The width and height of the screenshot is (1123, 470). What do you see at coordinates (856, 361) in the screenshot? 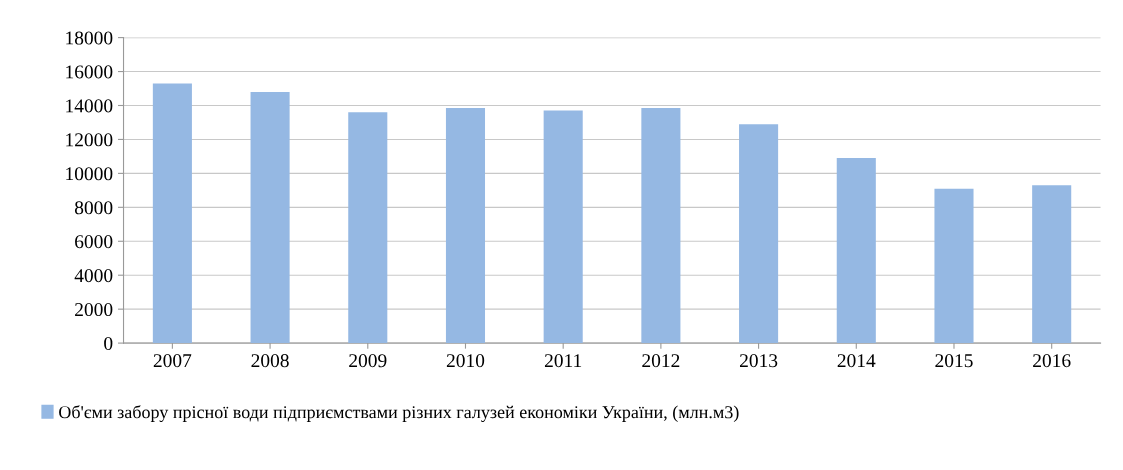
I see `x-tick-label: 2014` at bounding box center [856, 361].